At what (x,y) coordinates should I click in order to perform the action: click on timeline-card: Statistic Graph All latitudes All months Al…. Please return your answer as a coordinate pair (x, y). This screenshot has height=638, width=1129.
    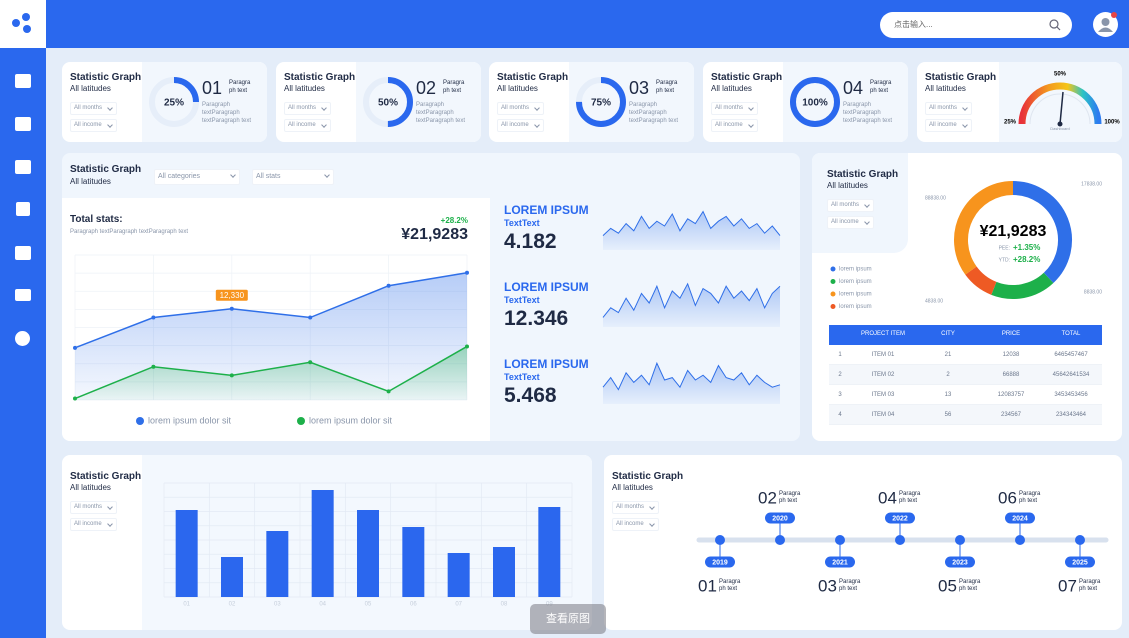
    Looking at the image, I should click on (863, 542).